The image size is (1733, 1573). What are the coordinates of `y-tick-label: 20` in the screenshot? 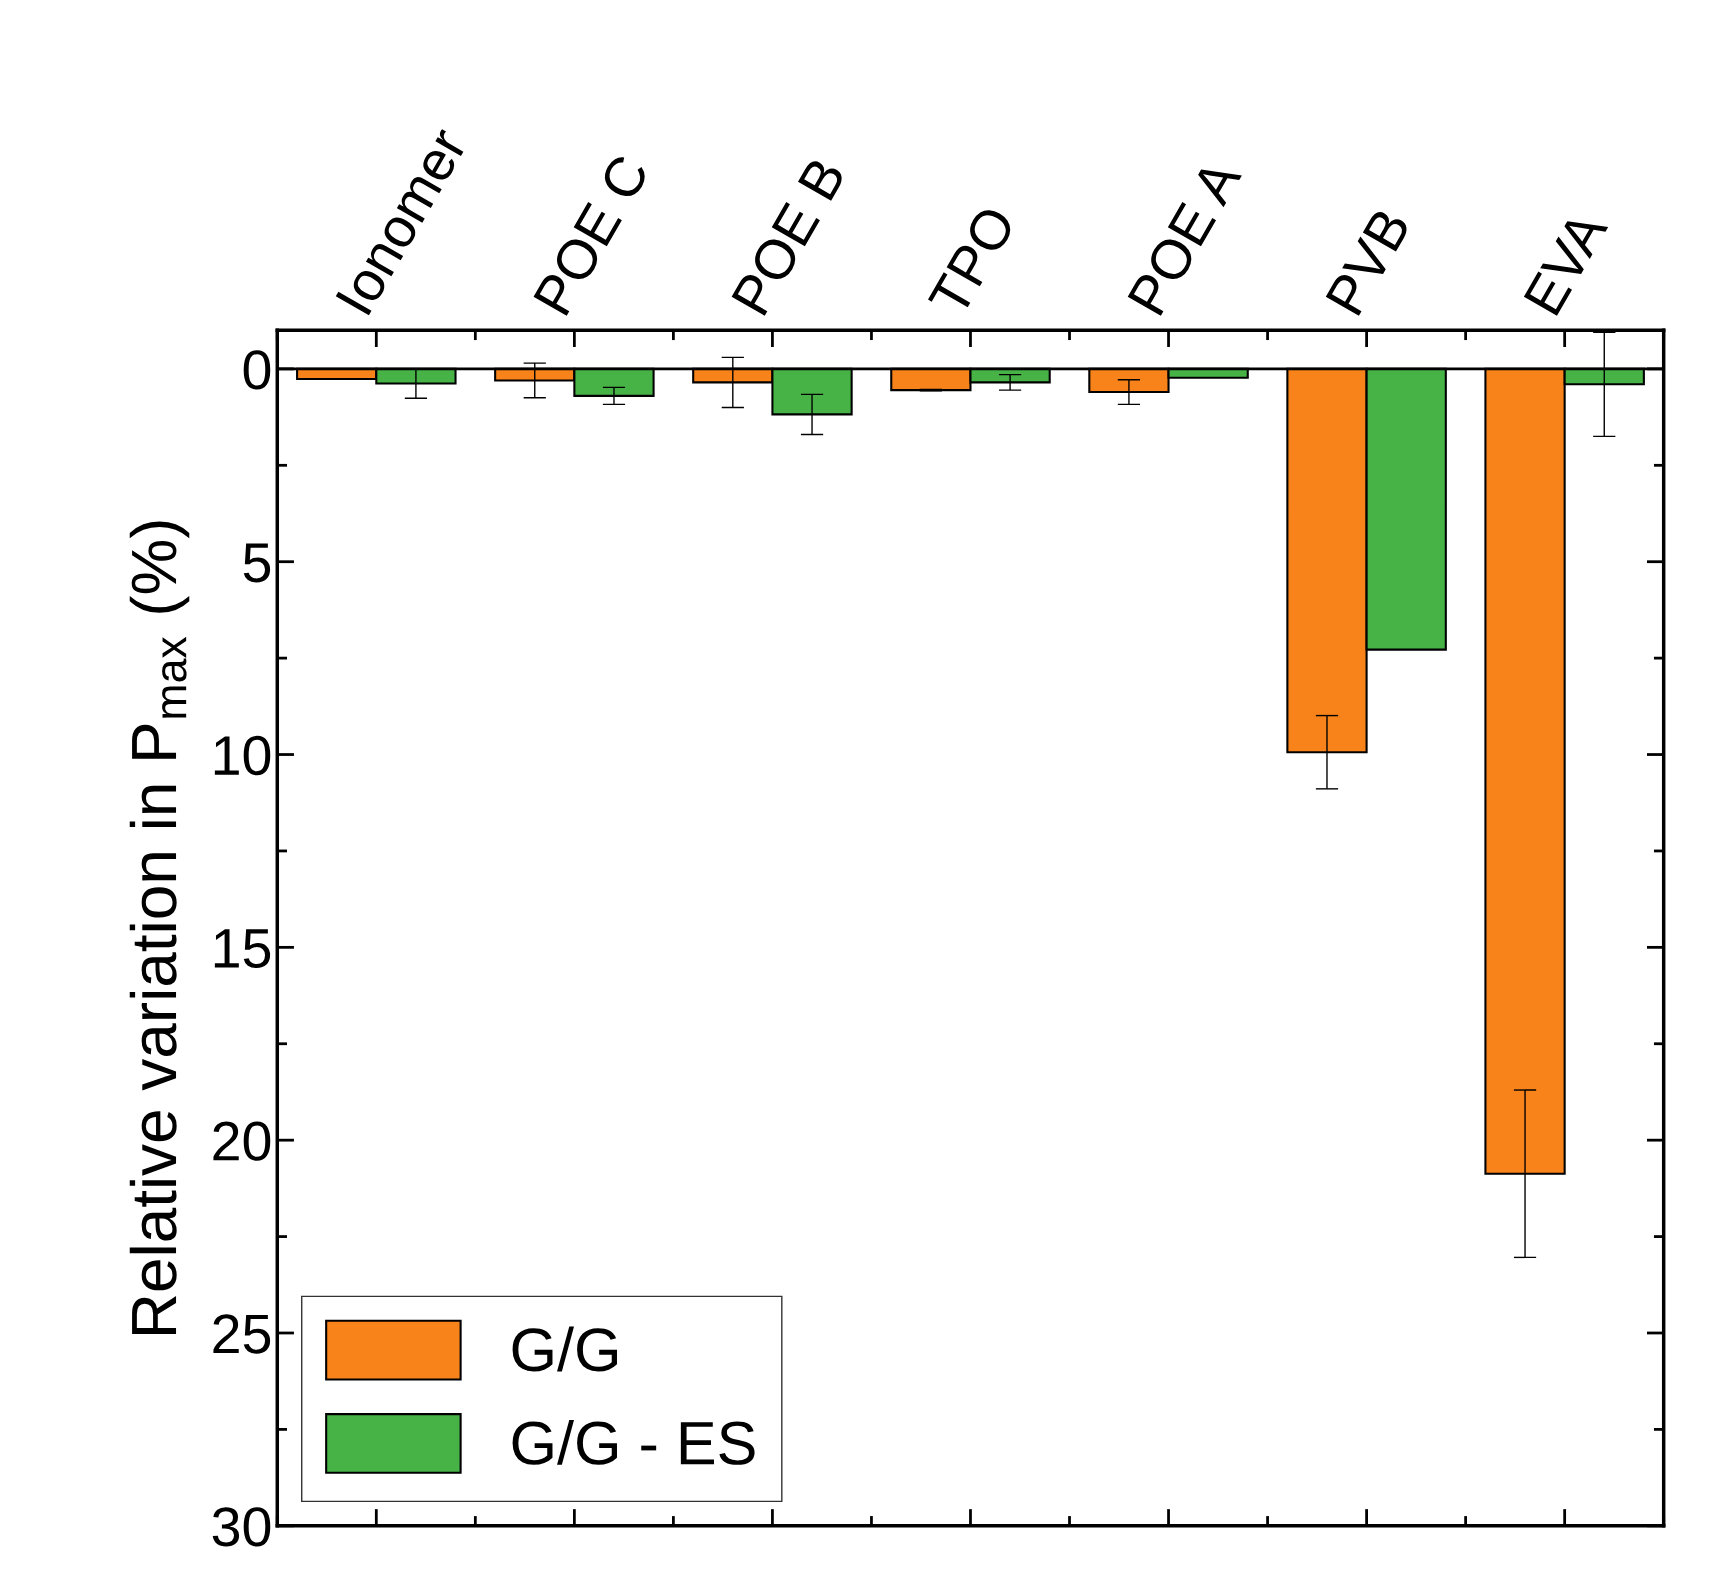 It's located at (242, 1141).